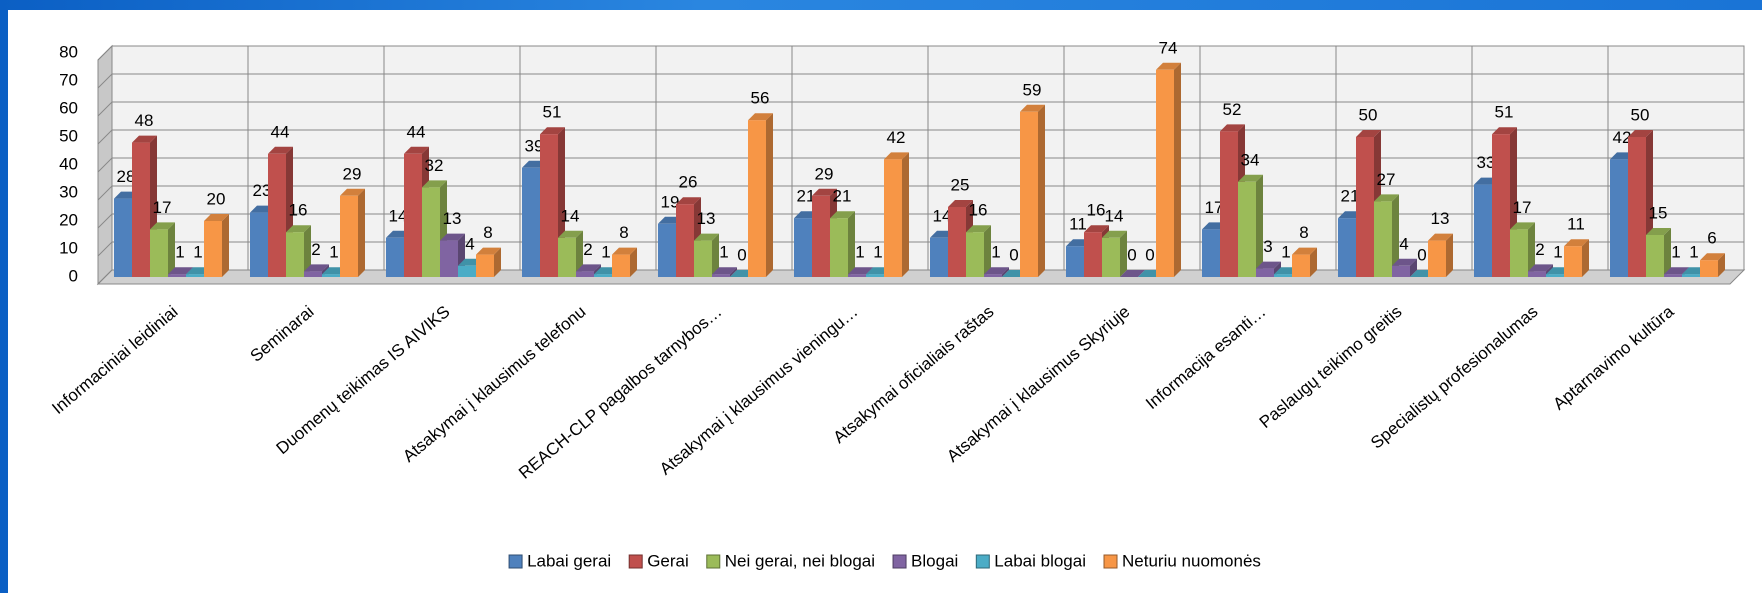 This screenshot has height=593, width=1762. Describe the element at coordinates (1110, 561) in the screenshot. I see `legend-swatch` at that location.